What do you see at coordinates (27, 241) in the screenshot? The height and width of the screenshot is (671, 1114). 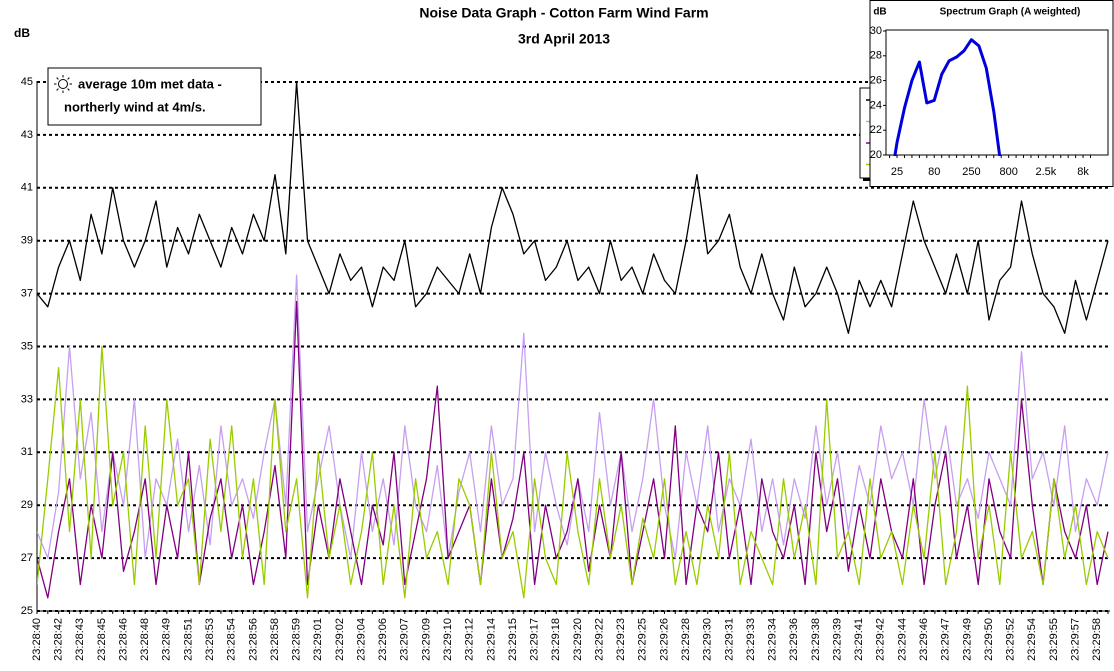 I see `y-tick-label: 39` at bounding box center [27, 241].